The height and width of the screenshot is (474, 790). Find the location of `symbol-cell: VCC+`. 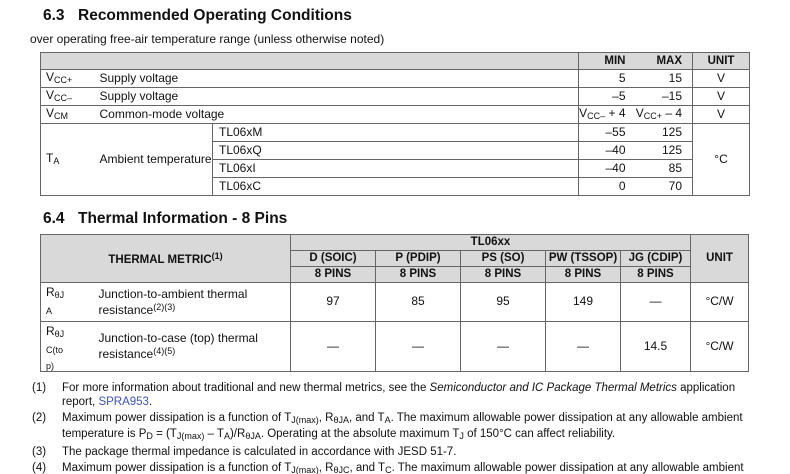

symbol-cell: VCC+ is located at coordinates (67, 78).